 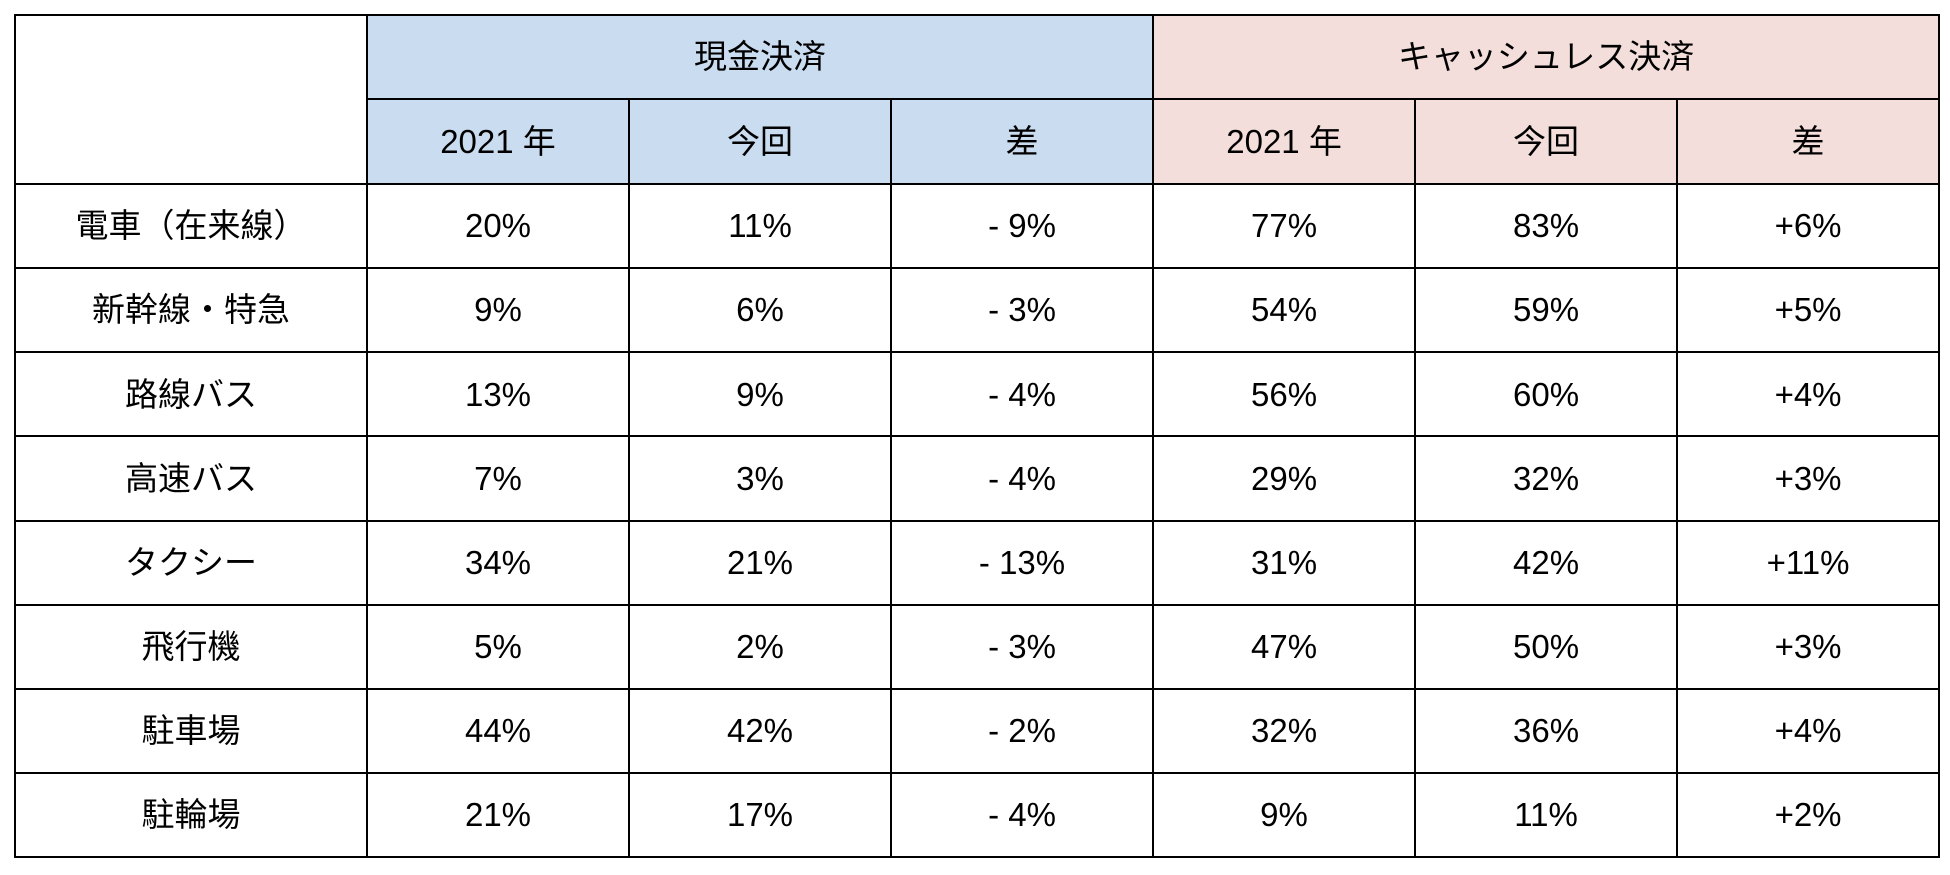 I want to click on sub-header-row: 2021 年 今回 差 2021 年 今回 差, so click(x=978, y=141).